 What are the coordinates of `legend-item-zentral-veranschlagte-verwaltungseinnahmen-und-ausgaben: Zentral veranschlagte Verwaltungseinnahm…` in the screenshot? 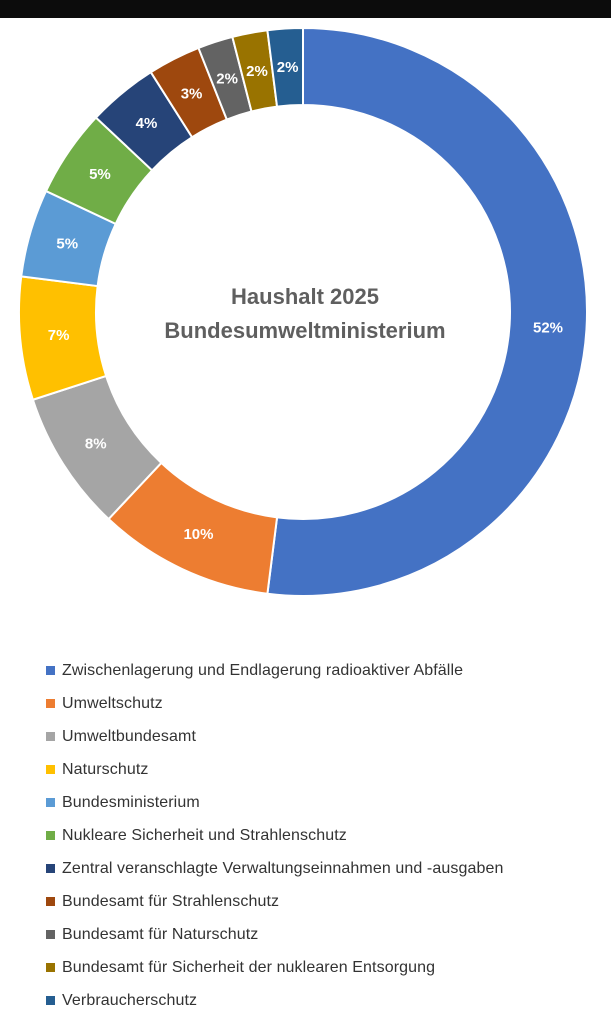 It's located at (321, 868).